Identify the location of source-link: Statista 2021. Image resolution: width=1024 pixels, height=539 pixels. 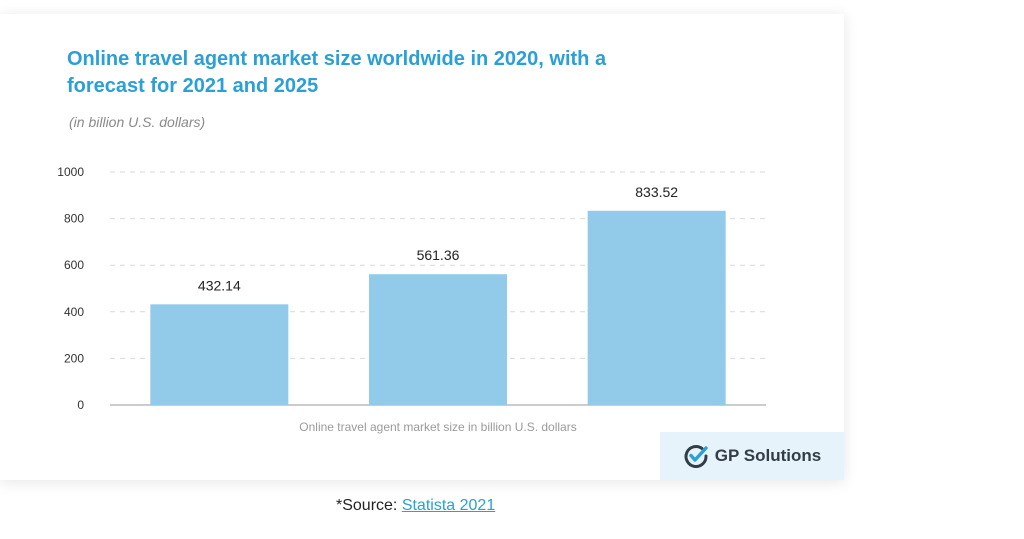
(448, 505).